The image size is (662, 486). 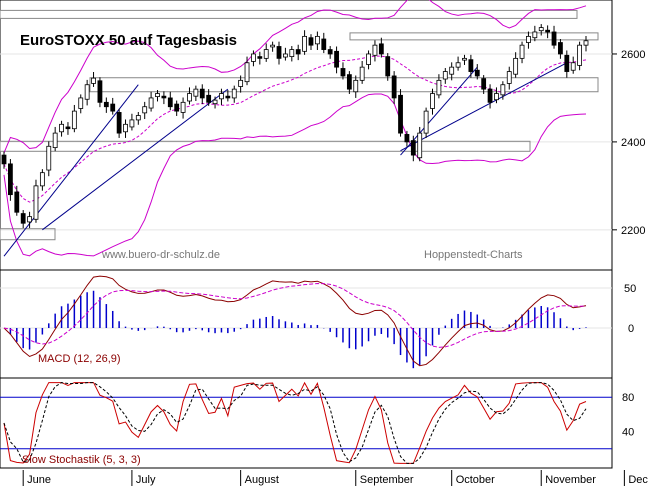 I want to click on watermark-source: Hoppenstedt-Charts, so click(x=473, y=255).